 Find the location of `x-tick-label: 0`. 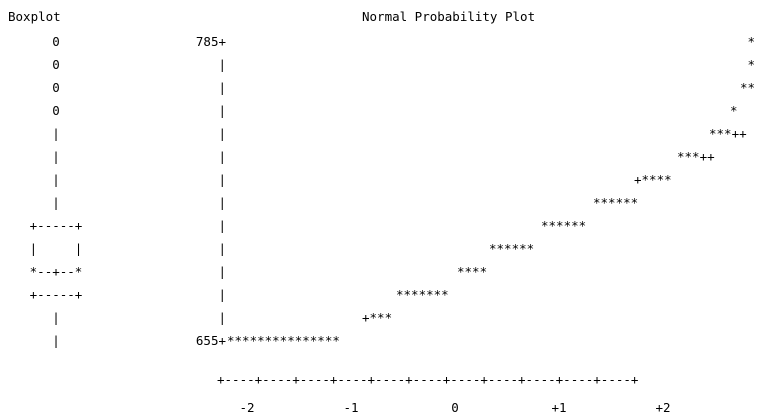

x-tick-label: 0 is located at coordinates (455, 407).